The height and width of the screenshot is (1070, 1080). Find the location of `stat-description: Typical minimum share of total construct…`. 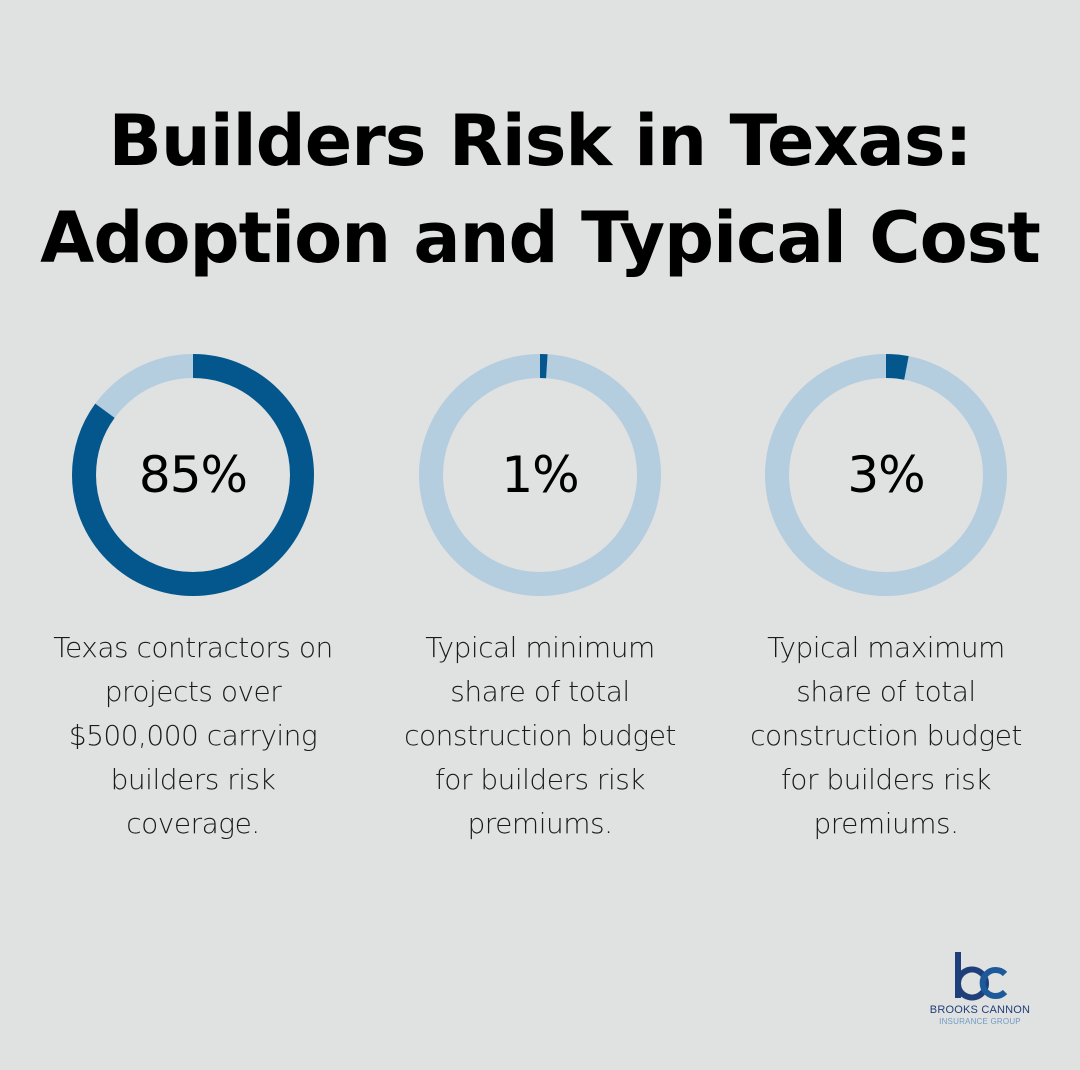

stat-description: Typical minimum share of total construct… is located at coordinates (540, 736).